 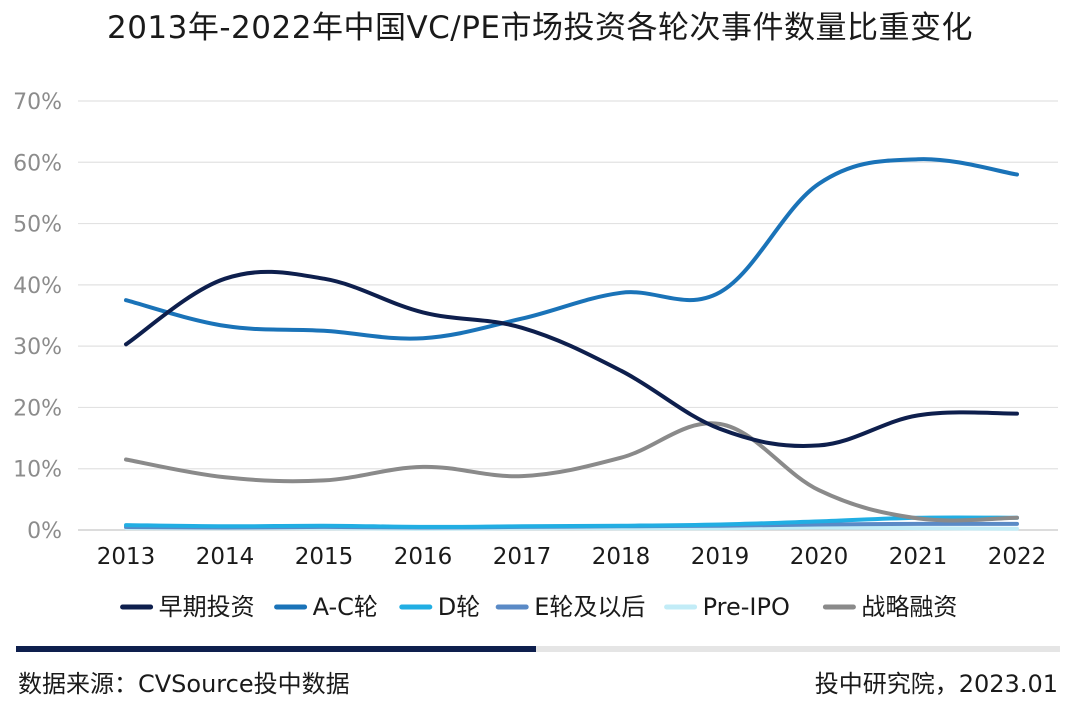 What do you see at coordinates (324, 557) in the screenshot?
I see `x-tick-label: 2015` at bounding box center [324, 557].